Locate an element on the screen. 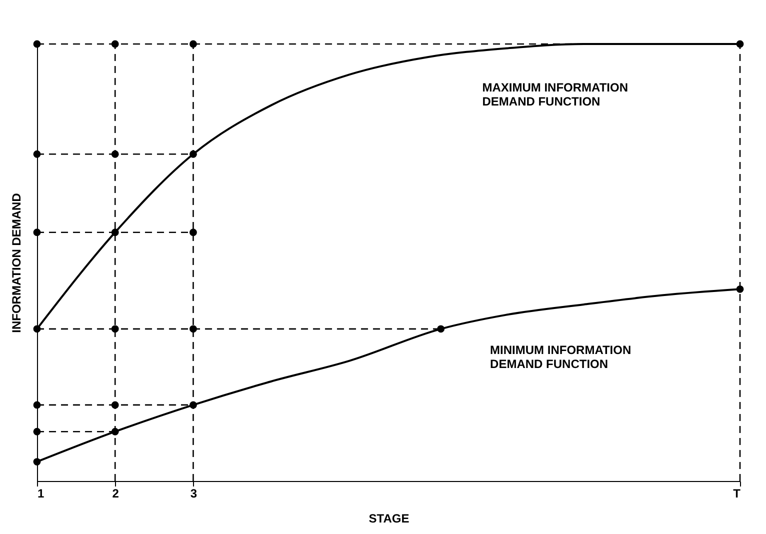 Image resolution: width=766 pixels, height=534 pixels. annotation: MINIMUM INFORMATION DEMAND FUNCTION is located at coordinates (561, 356).